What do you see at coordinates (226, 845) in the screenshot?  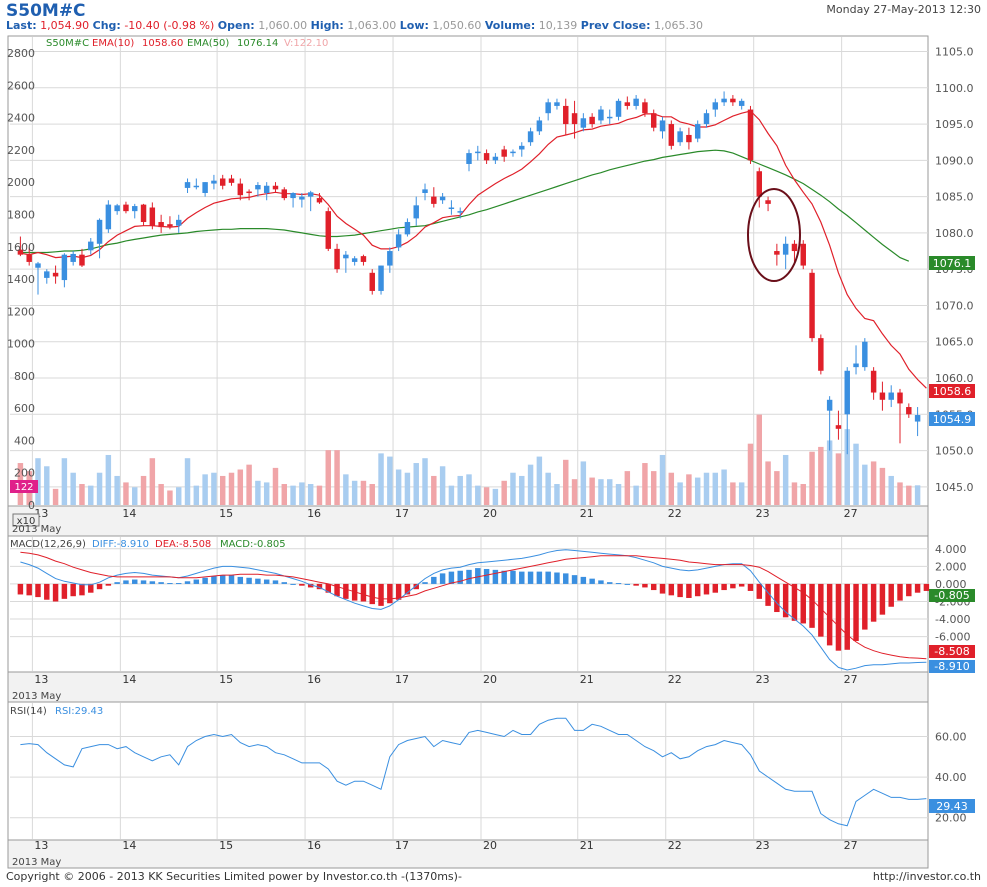 I see `date-tick-label: 15` at bounding box center [226, 845].